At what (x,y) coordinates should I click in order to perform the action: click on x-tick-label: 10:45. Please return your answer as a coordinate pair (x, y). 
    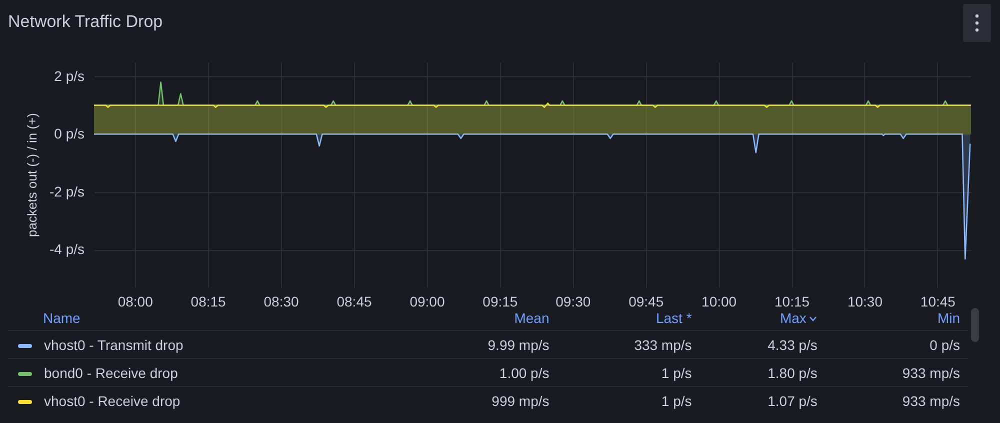
    Looking at the image, I should click on (938, 302).